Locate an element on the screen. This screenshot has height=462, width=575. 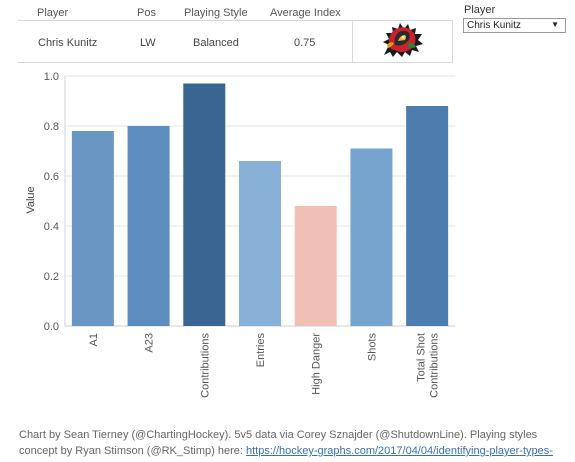
bar-total-shot-contributions is located at coordinates (427, 216).